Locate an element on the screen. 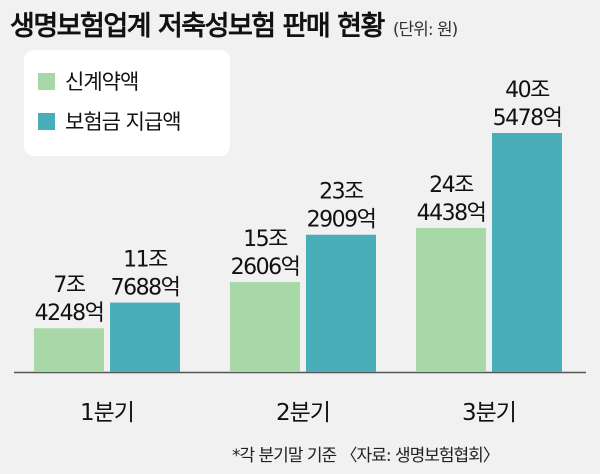 The width and height of the screenshot is (600, 474). data-label-new-contract-3-line2: 4438억 is located at coordinates (451, 213).